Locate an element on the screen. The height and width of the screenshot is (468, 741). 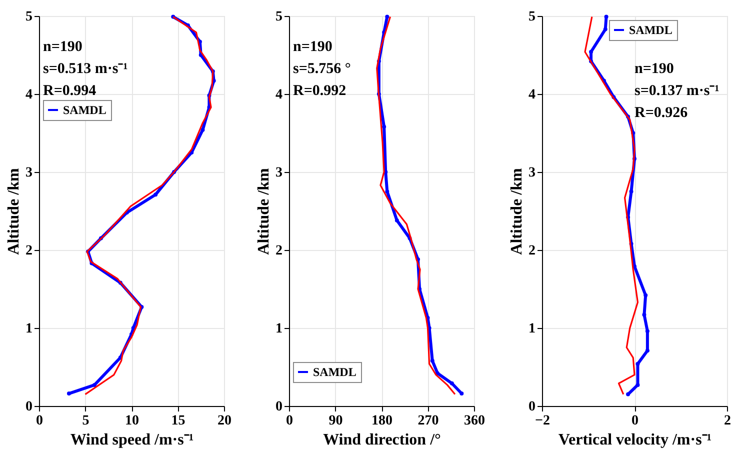
annotation: s=5.756 ° is located at coordinates (322, 69).